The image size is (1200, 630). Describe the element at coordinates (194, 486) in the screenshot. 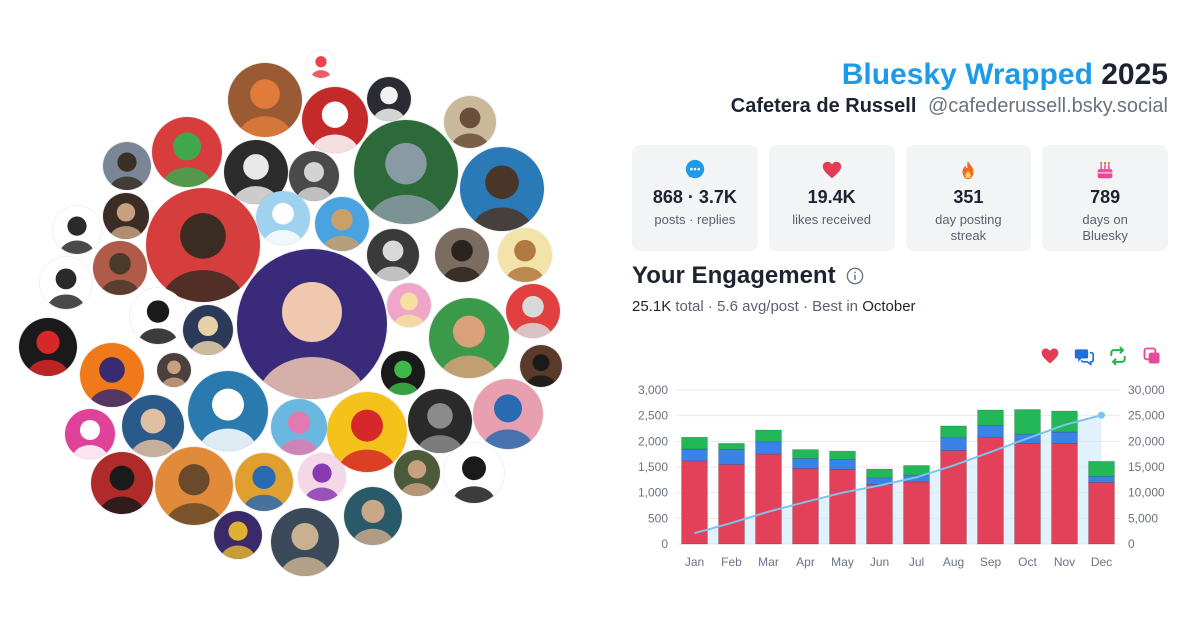

I see `avatar-action-figure` at that location.